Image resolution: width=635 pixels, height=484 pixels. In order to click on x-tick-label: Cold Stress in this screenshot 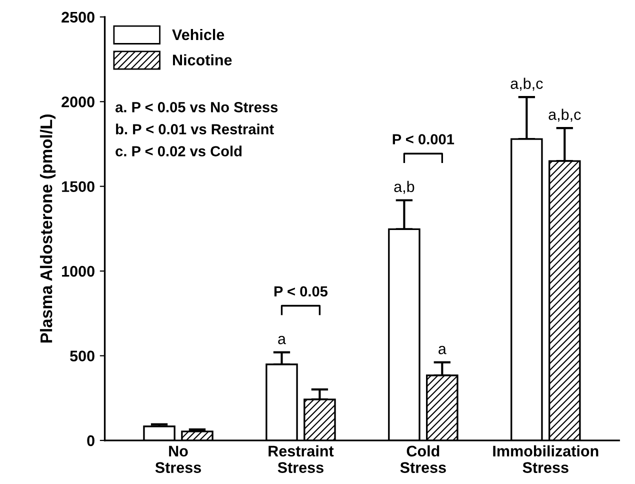, I will do `click(423, 459)`.